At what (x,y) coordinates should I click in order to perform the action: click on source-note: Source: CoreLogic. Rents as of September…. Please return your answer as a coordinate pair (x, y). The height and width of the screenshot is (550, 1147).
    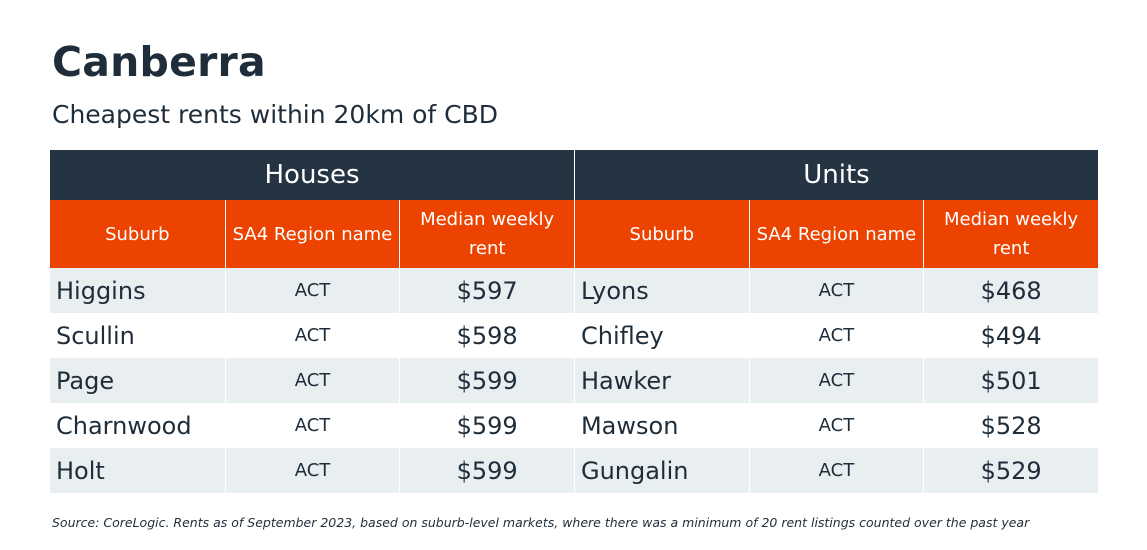
    Looking at the image, I should click on (541, 522).